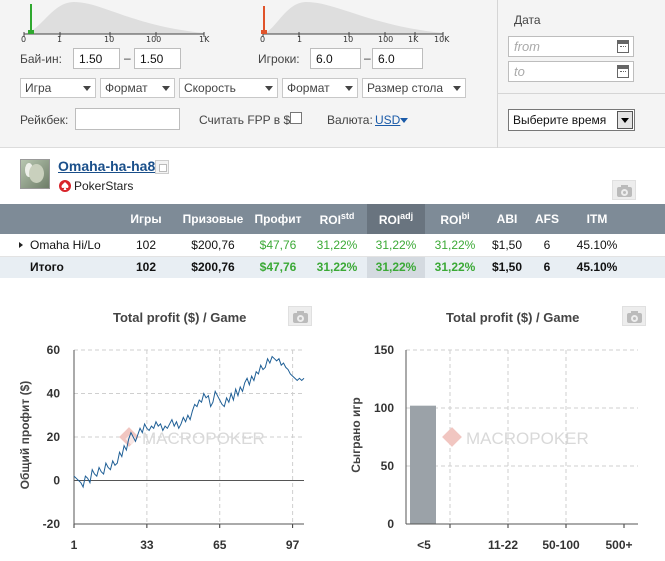  What do you see at coordinates (647, 219) in the screenshot?
I see `column-header-spacer` at bounding box center [647, 219].